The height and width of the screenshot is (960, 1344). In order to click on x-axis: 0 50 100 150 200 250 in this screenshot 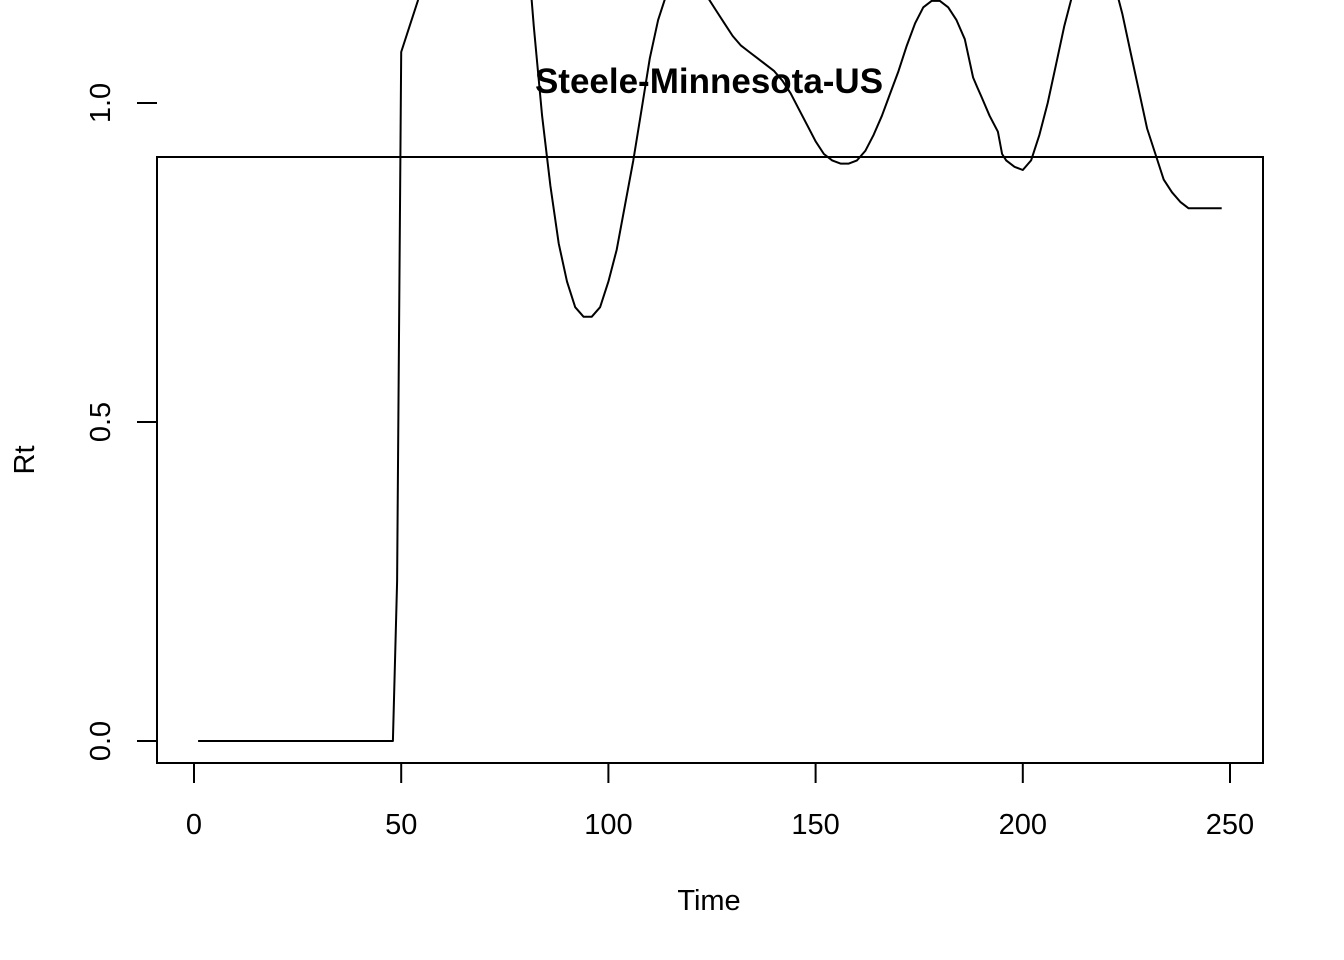, I will do `click(720, 801)`.